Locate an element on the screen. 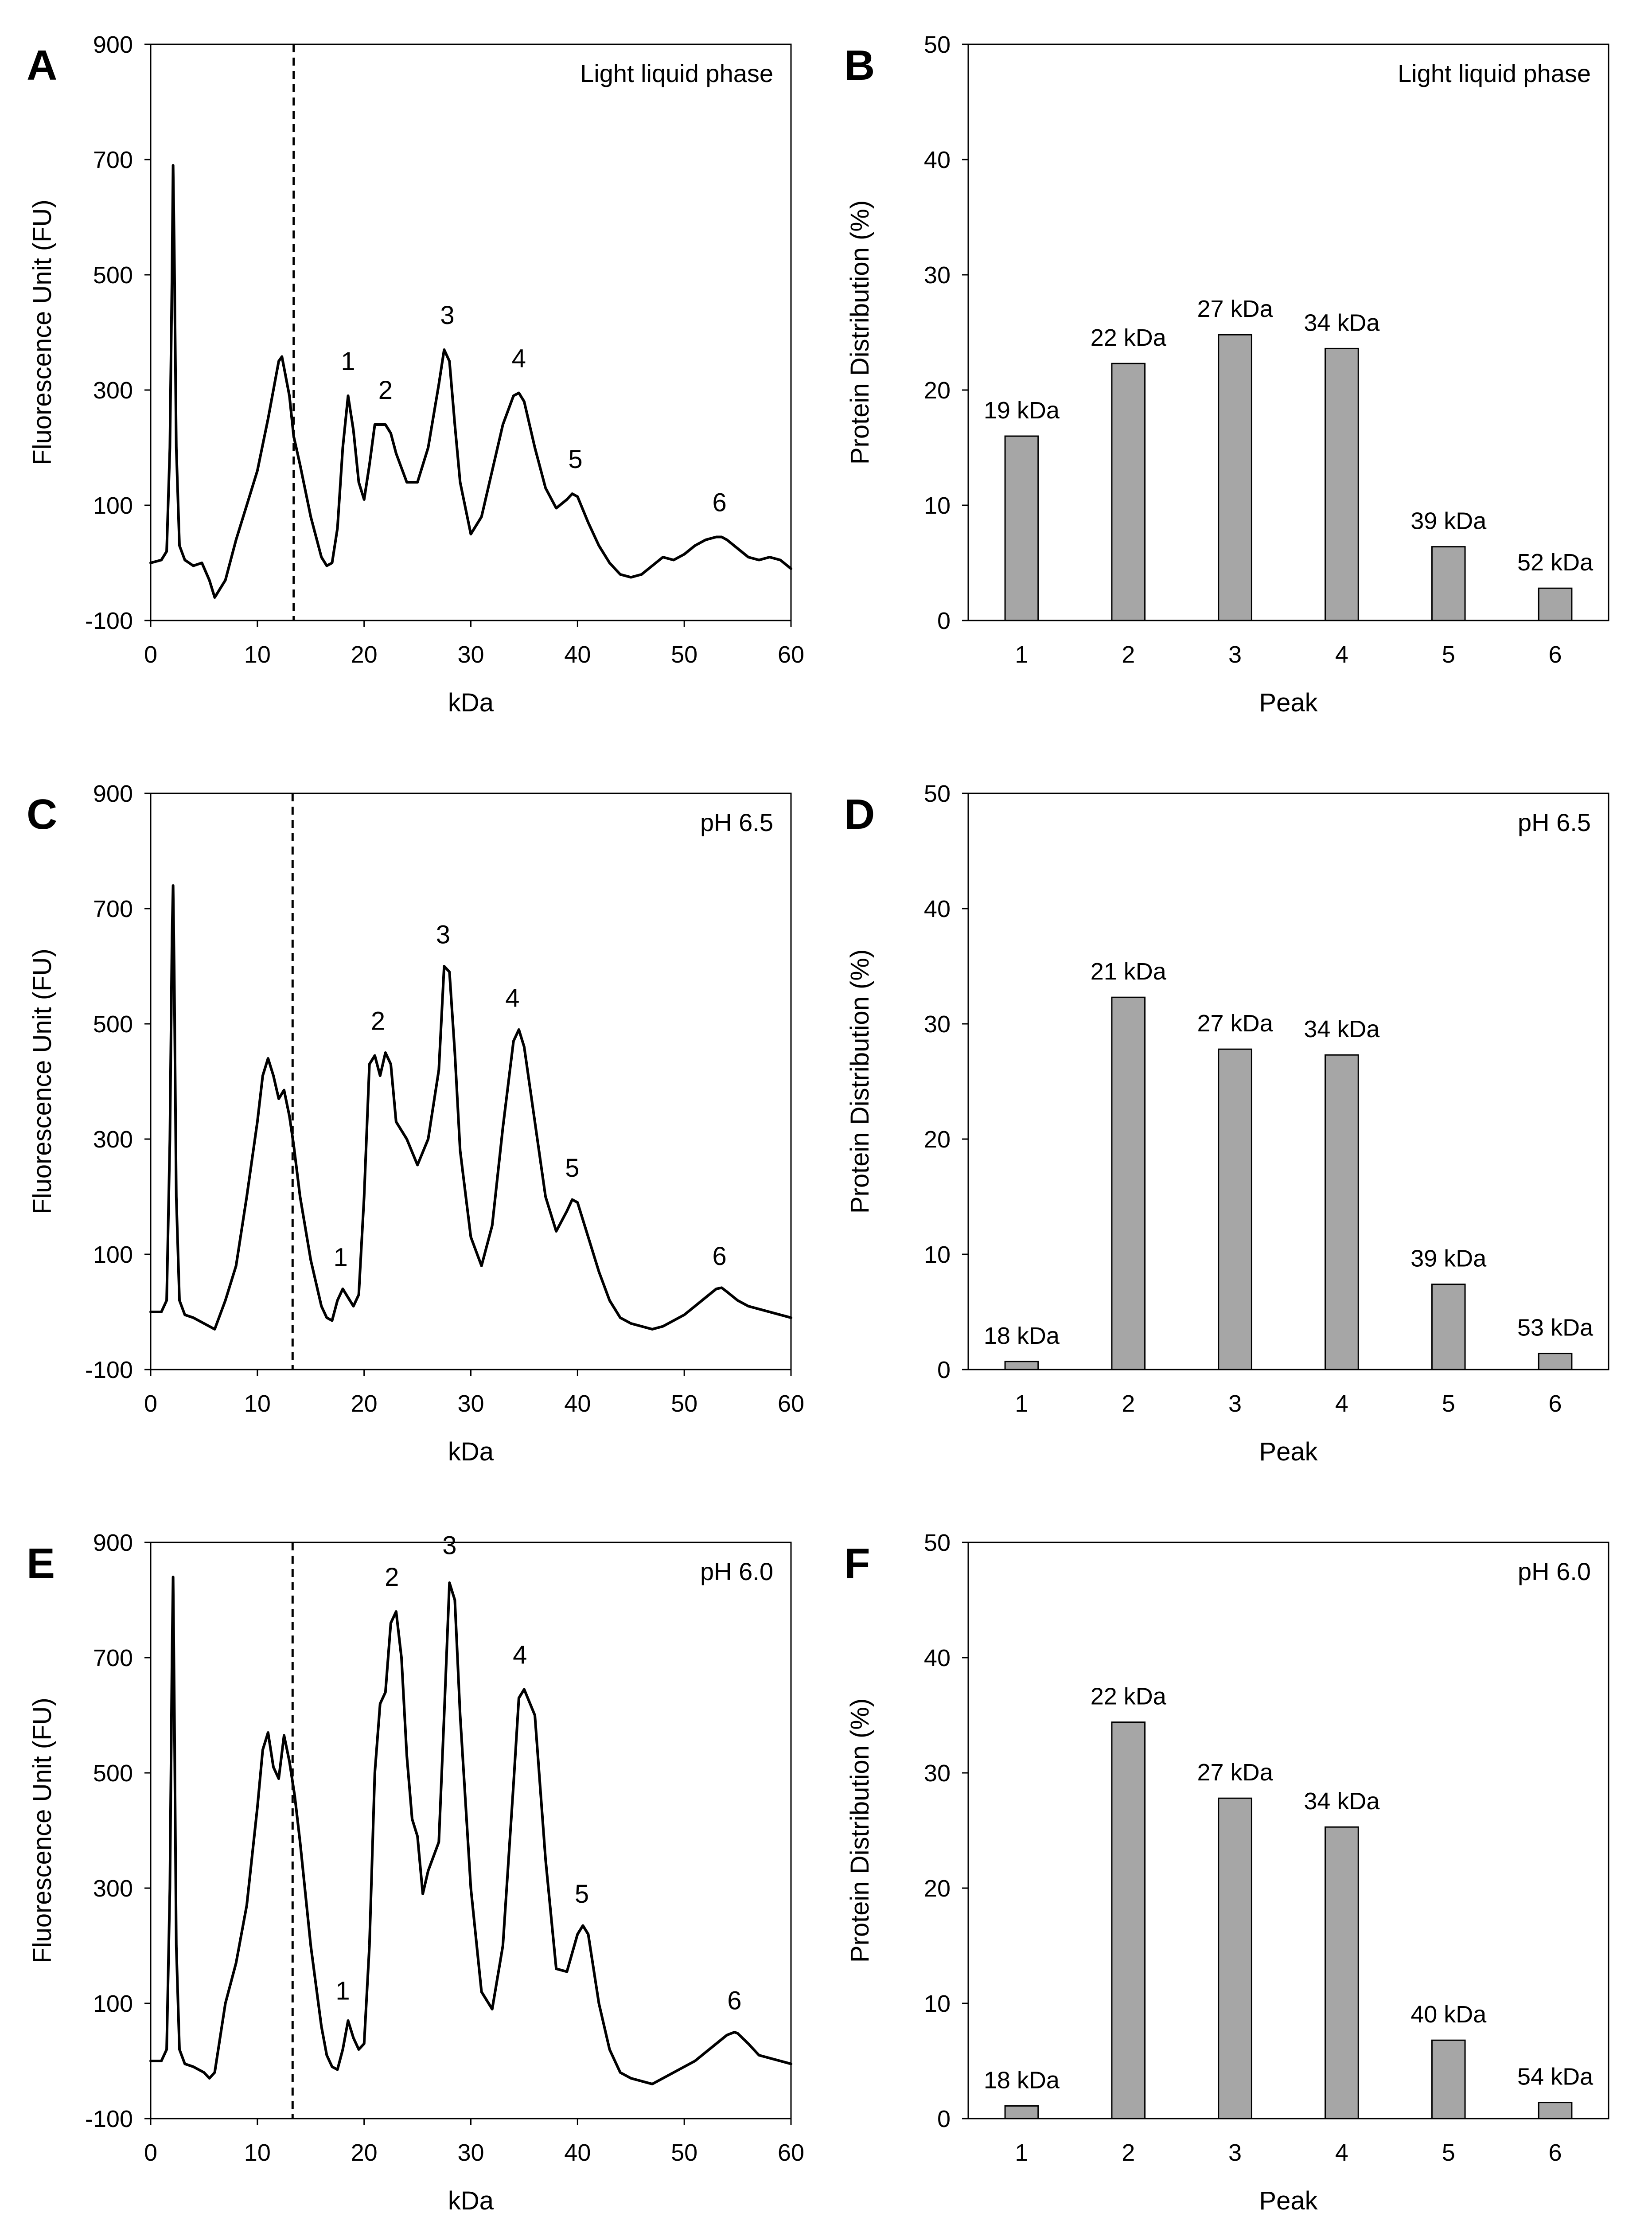 This screenshot has height=2213, width=1652. y-tick-label: 30 is located at coordinates (938, 1773).